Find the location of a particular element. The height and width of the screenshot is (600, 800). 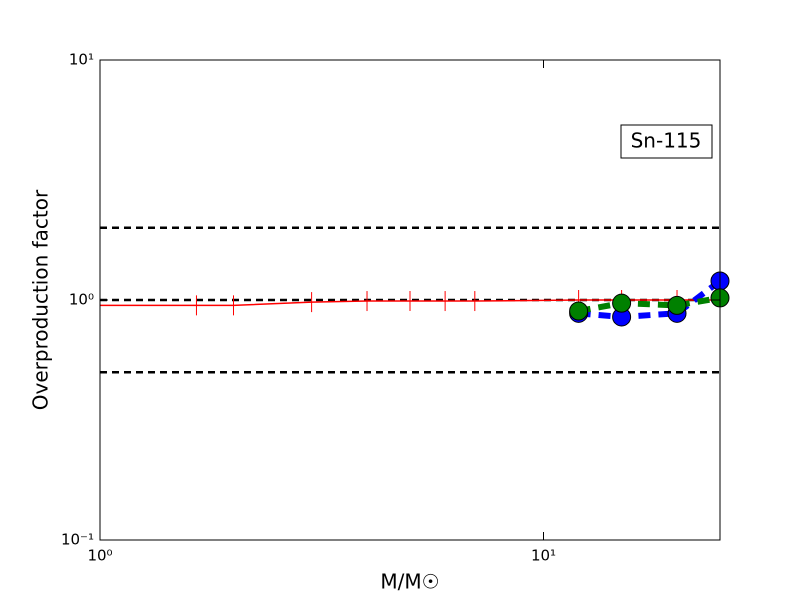

x-tick-label: 10¹ is located at coordinates (543, 556).